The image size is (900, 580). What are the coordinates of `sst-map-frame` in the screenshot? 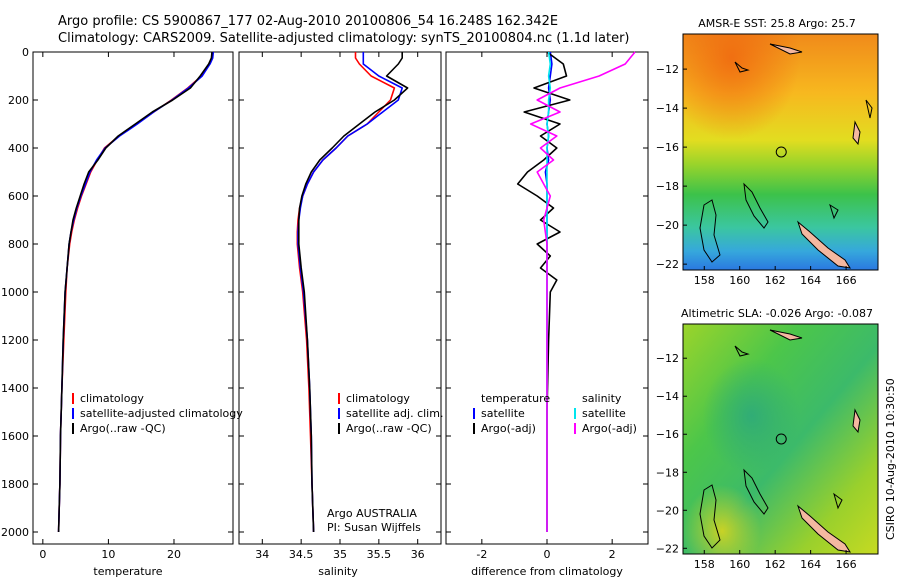 It's located at (780, 152).